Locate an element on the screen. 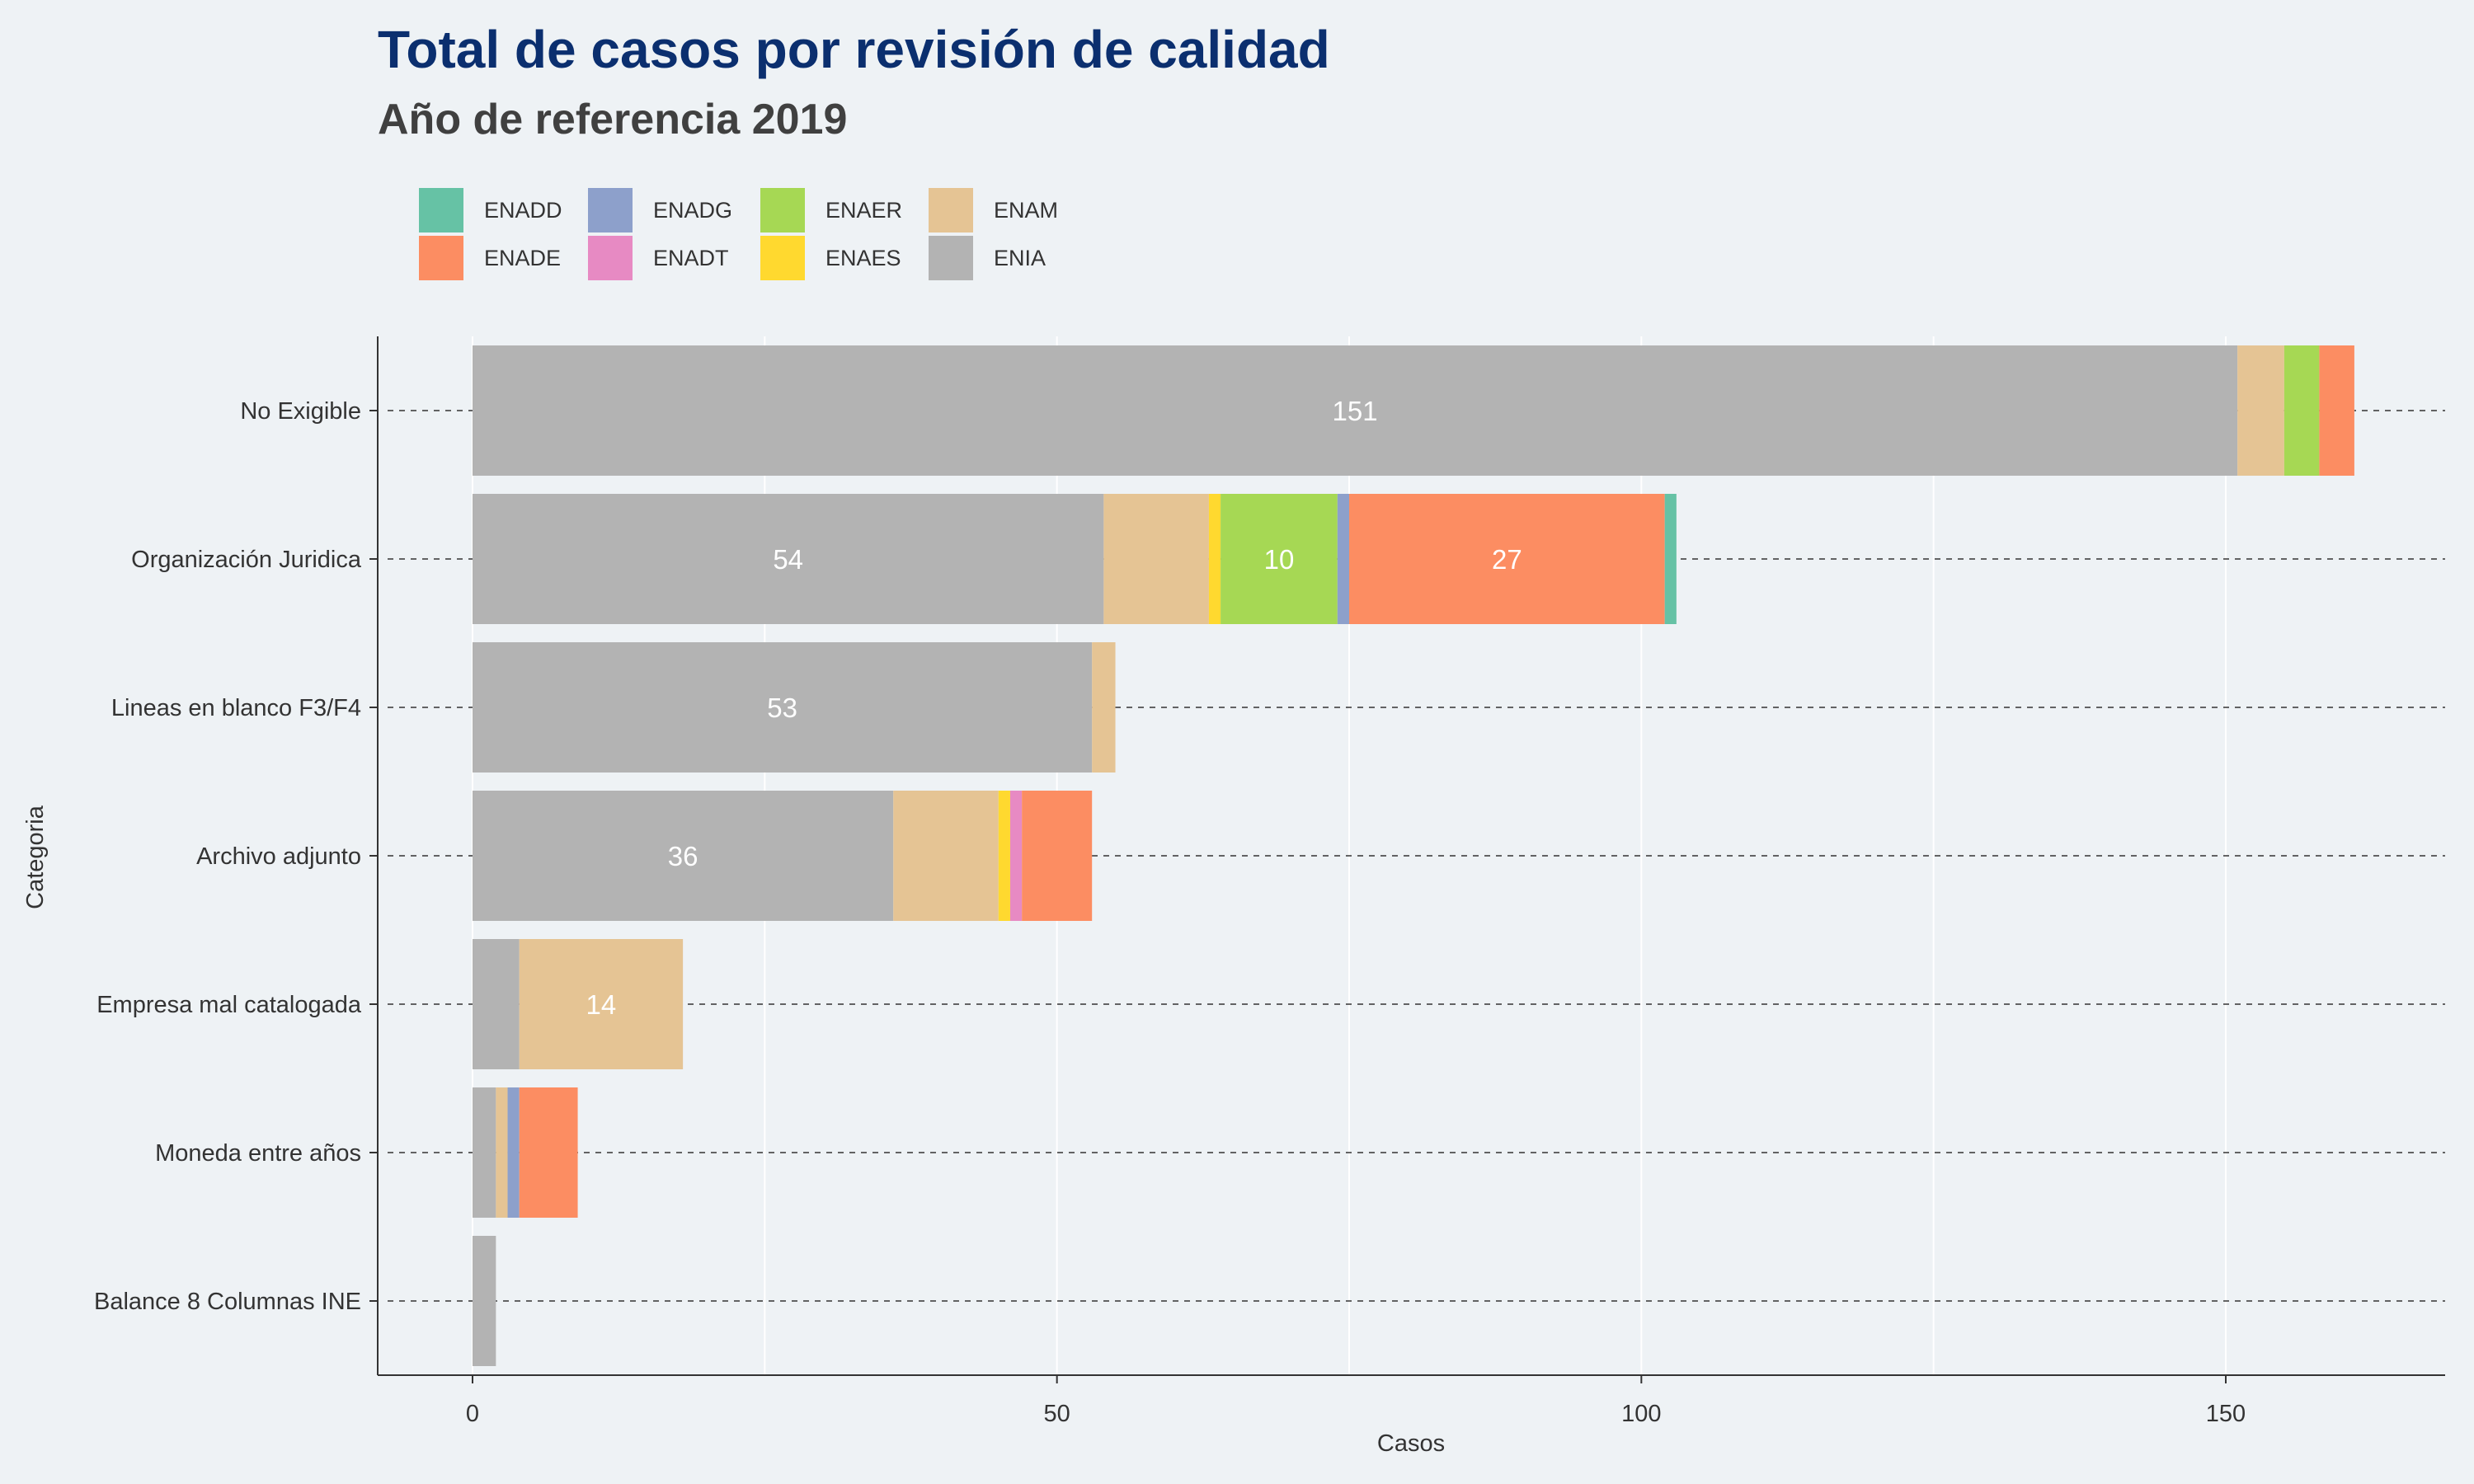 This screenshot has height=1484, width=2474. legend-swatch-enadt is located at coordinates (610, 258).